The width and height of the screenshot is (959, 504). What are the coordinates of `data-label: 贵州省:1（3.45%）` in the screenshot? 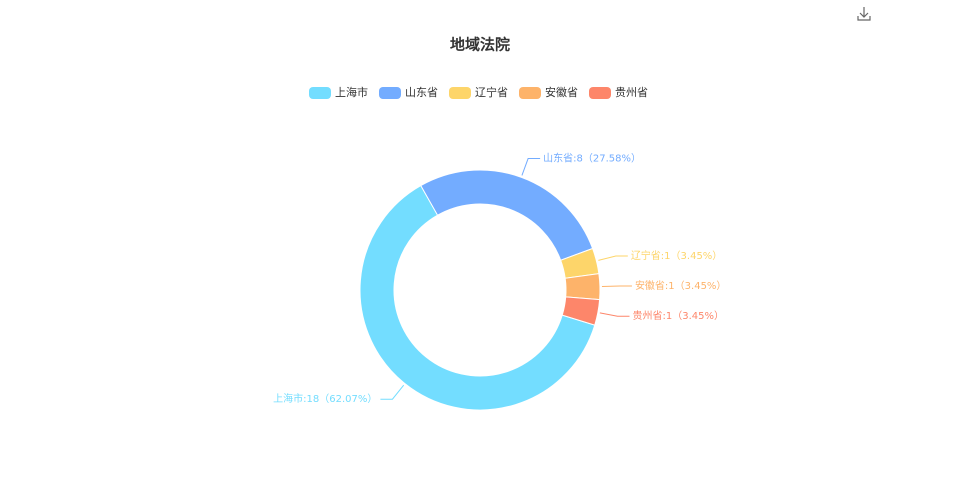 It's located at (679, 315).